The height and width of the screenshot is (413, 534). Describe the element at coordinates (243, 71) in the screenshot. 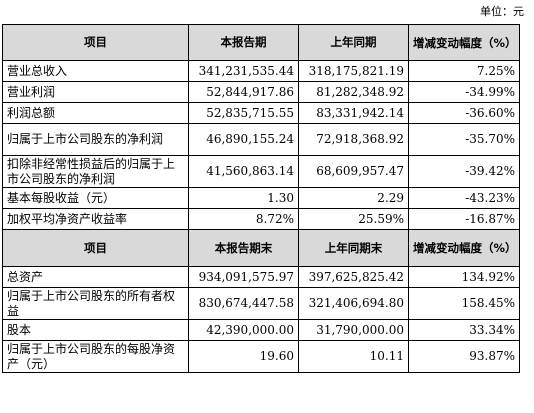

I see `value-cell: 341,231,535.44` at that location.